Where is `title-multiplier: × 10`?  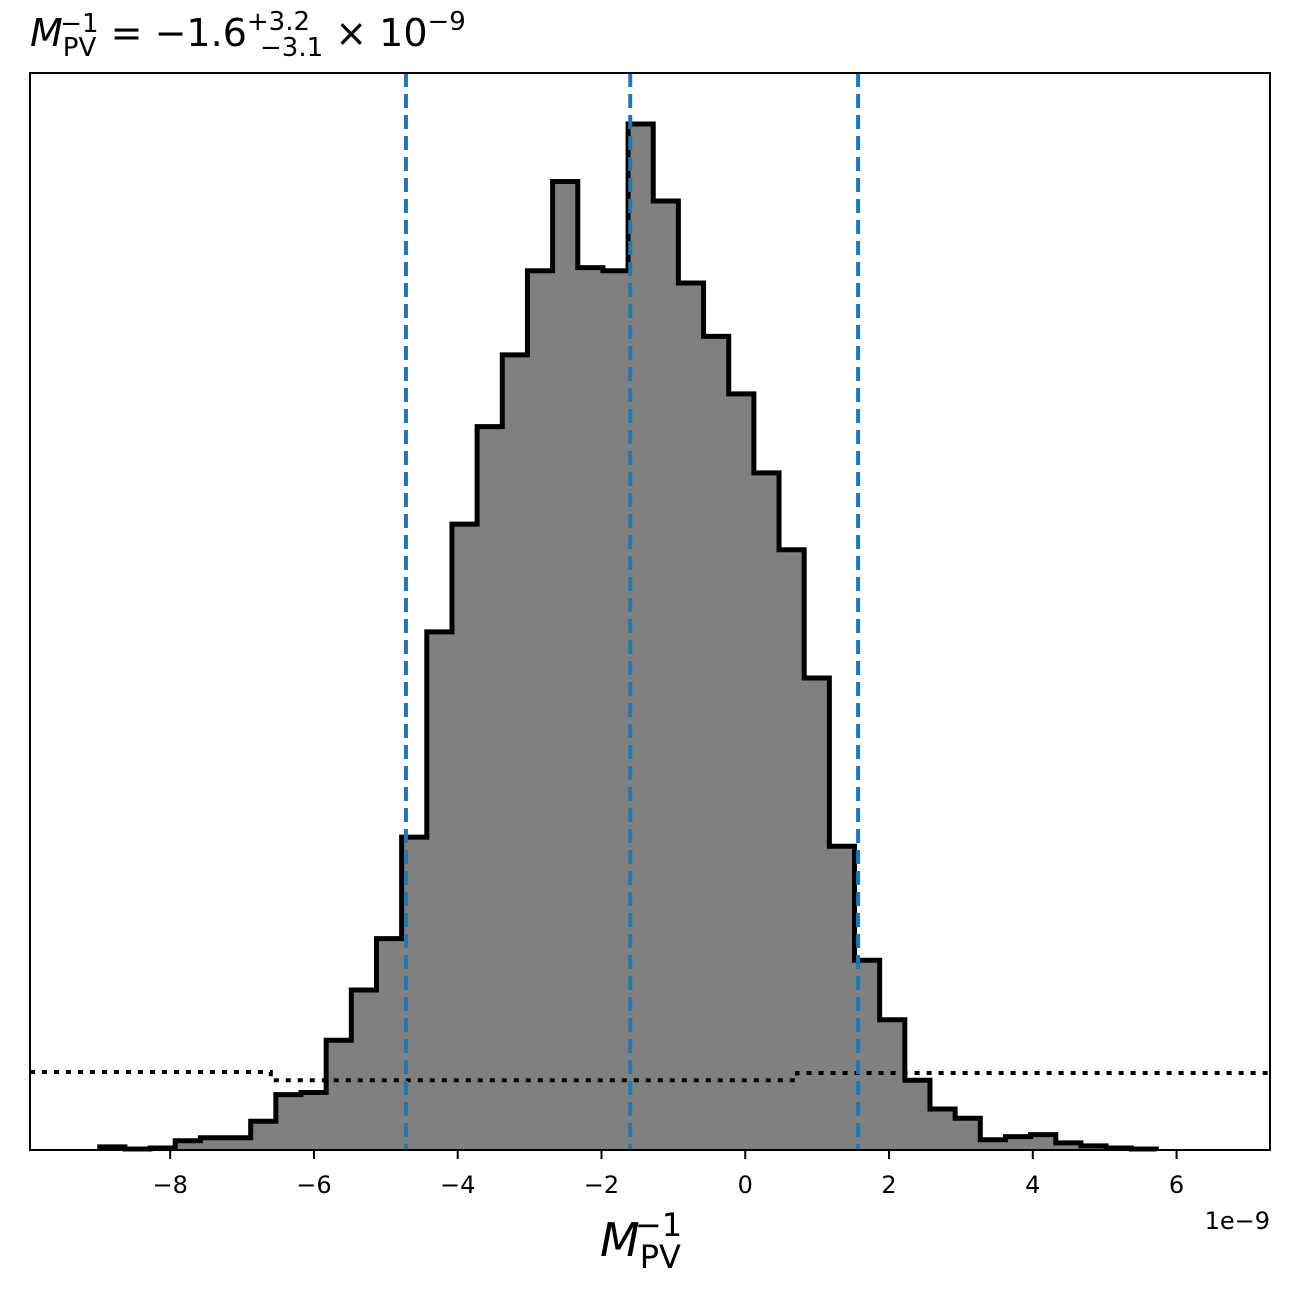 title-multiplier: × 10 is located at coordinates (375, 33).